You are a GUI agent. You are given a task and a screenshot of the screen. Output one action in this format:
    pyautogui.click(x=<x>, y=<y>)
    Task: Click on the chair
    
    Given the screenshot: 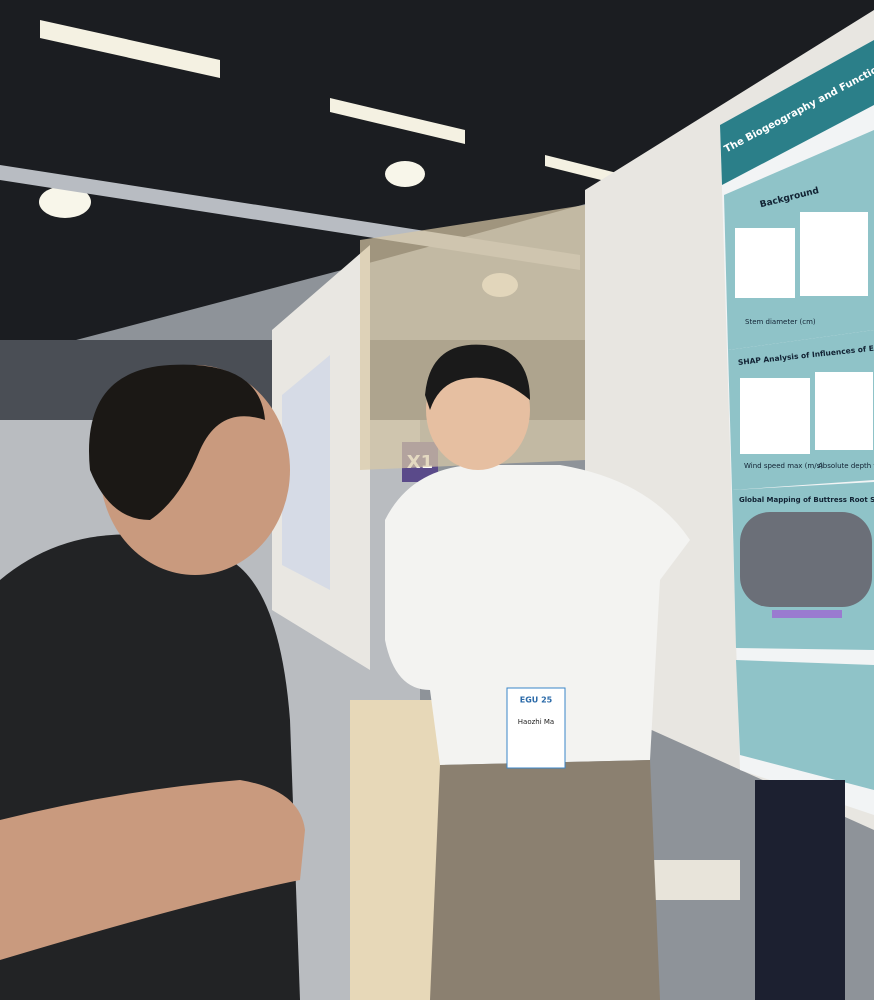 What is the action you would take?
    pyautogui.click(x=690, y=880)
    